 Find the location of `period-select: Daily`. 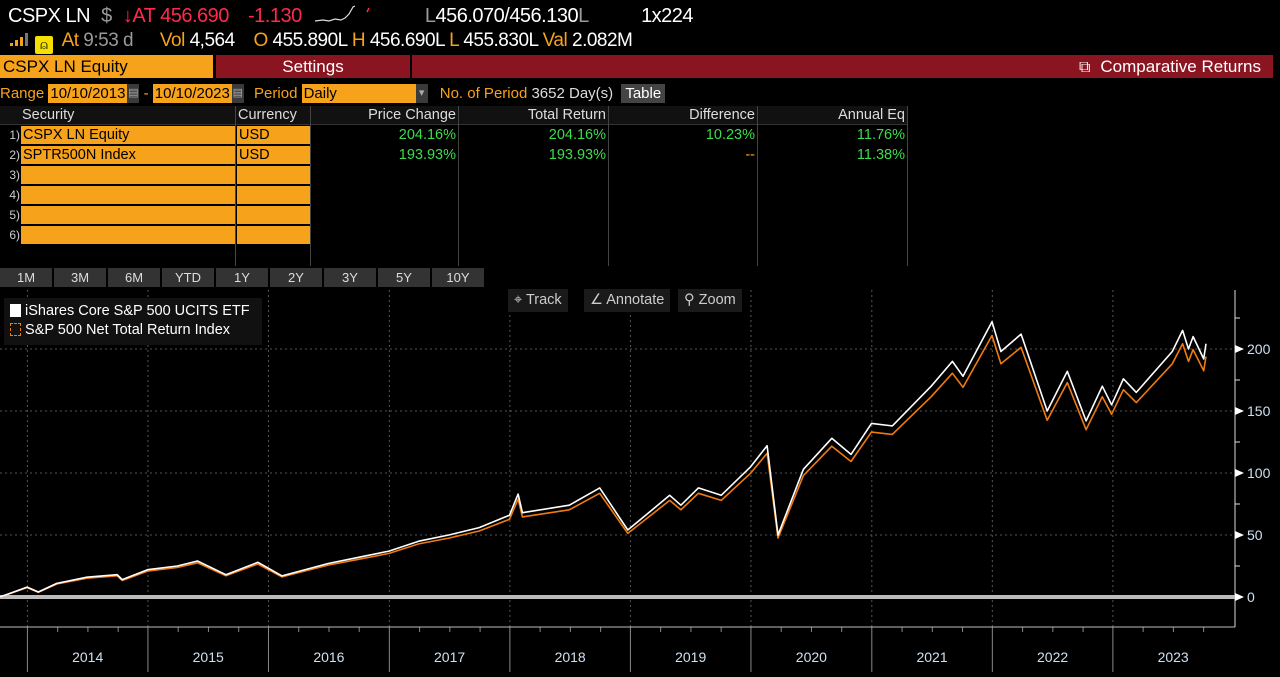

period-select: Daily is located at coordinates (358, 93).